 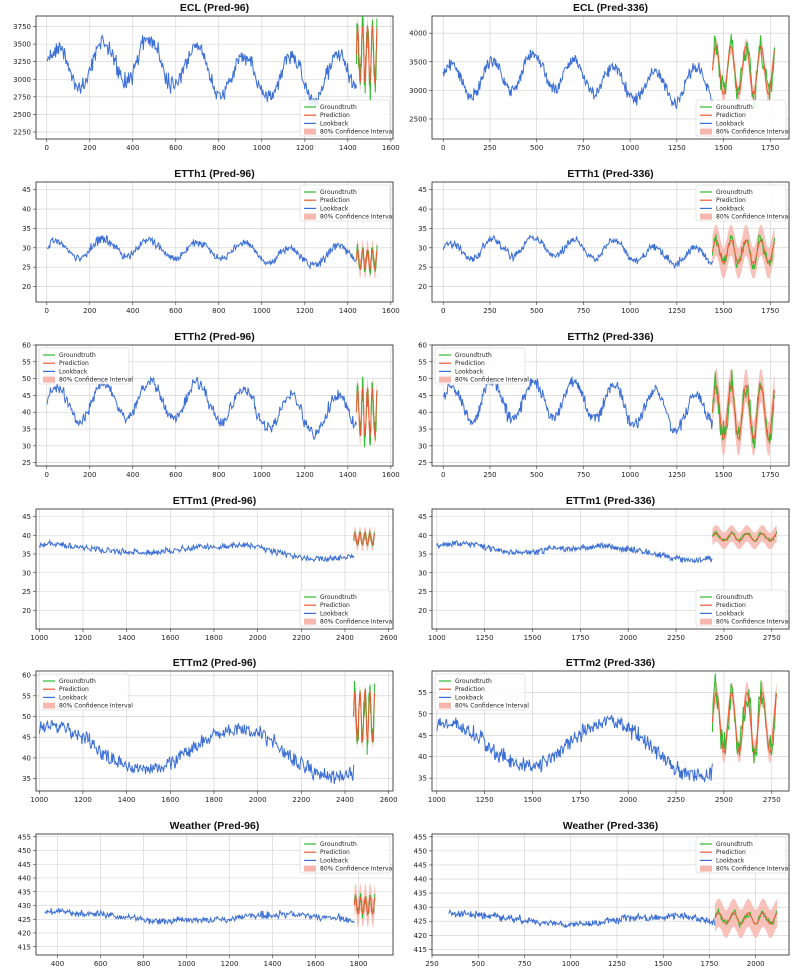 What do you see at coordinates (24, 879) in the screenshot?
I see `y-tick-label: 440` at bounding box center [24, 879].